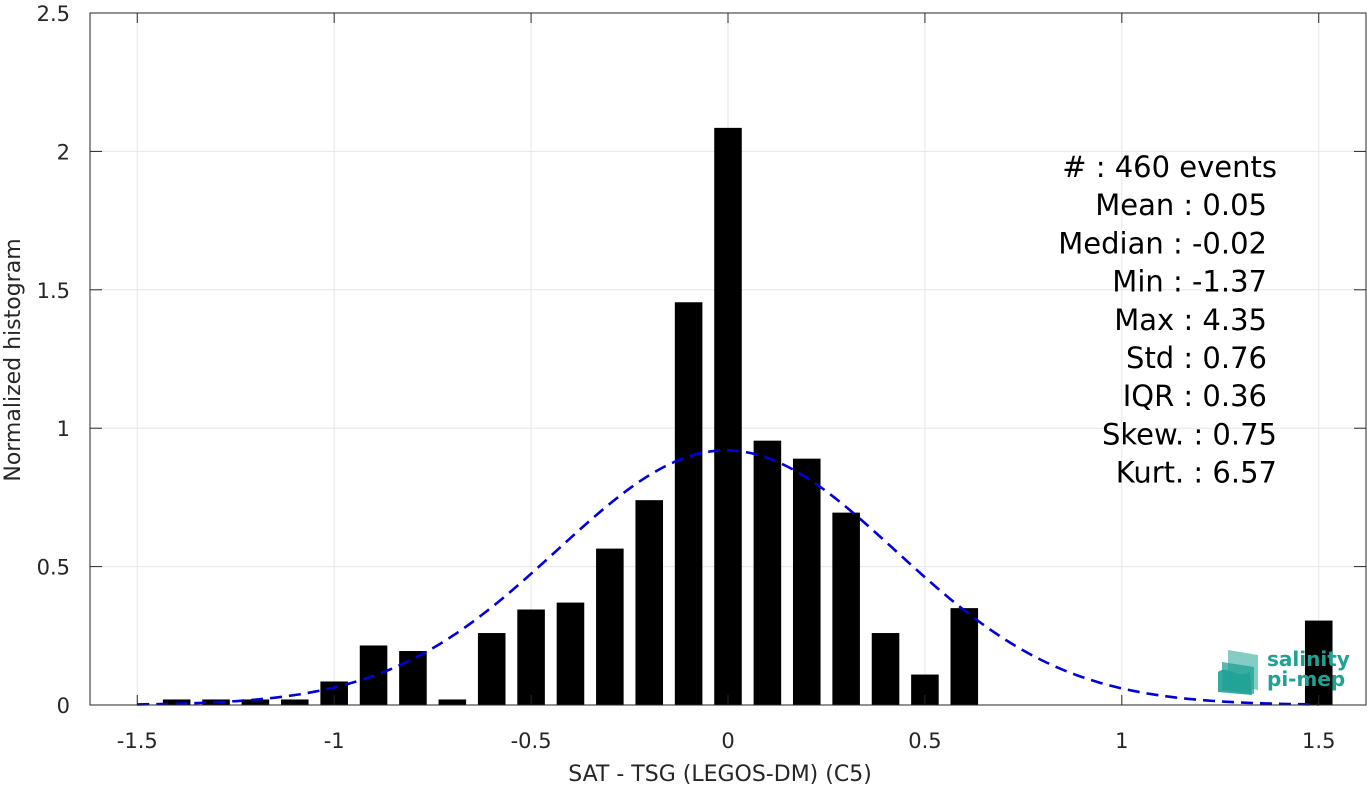 The width and height of the screenshot is (1367, 785). I want to click on y-tick-labels: 0 0.5 1 1.5 2 2.5, so click(53, 360).